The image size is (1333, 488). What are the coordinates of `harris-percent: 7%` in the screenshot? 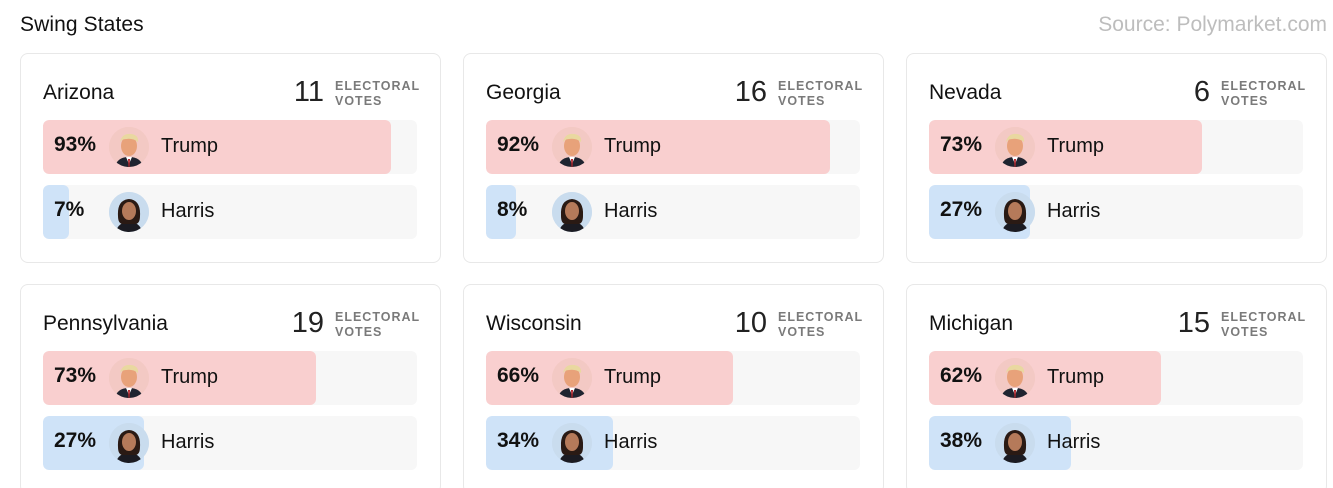 It's located at (69, 209).